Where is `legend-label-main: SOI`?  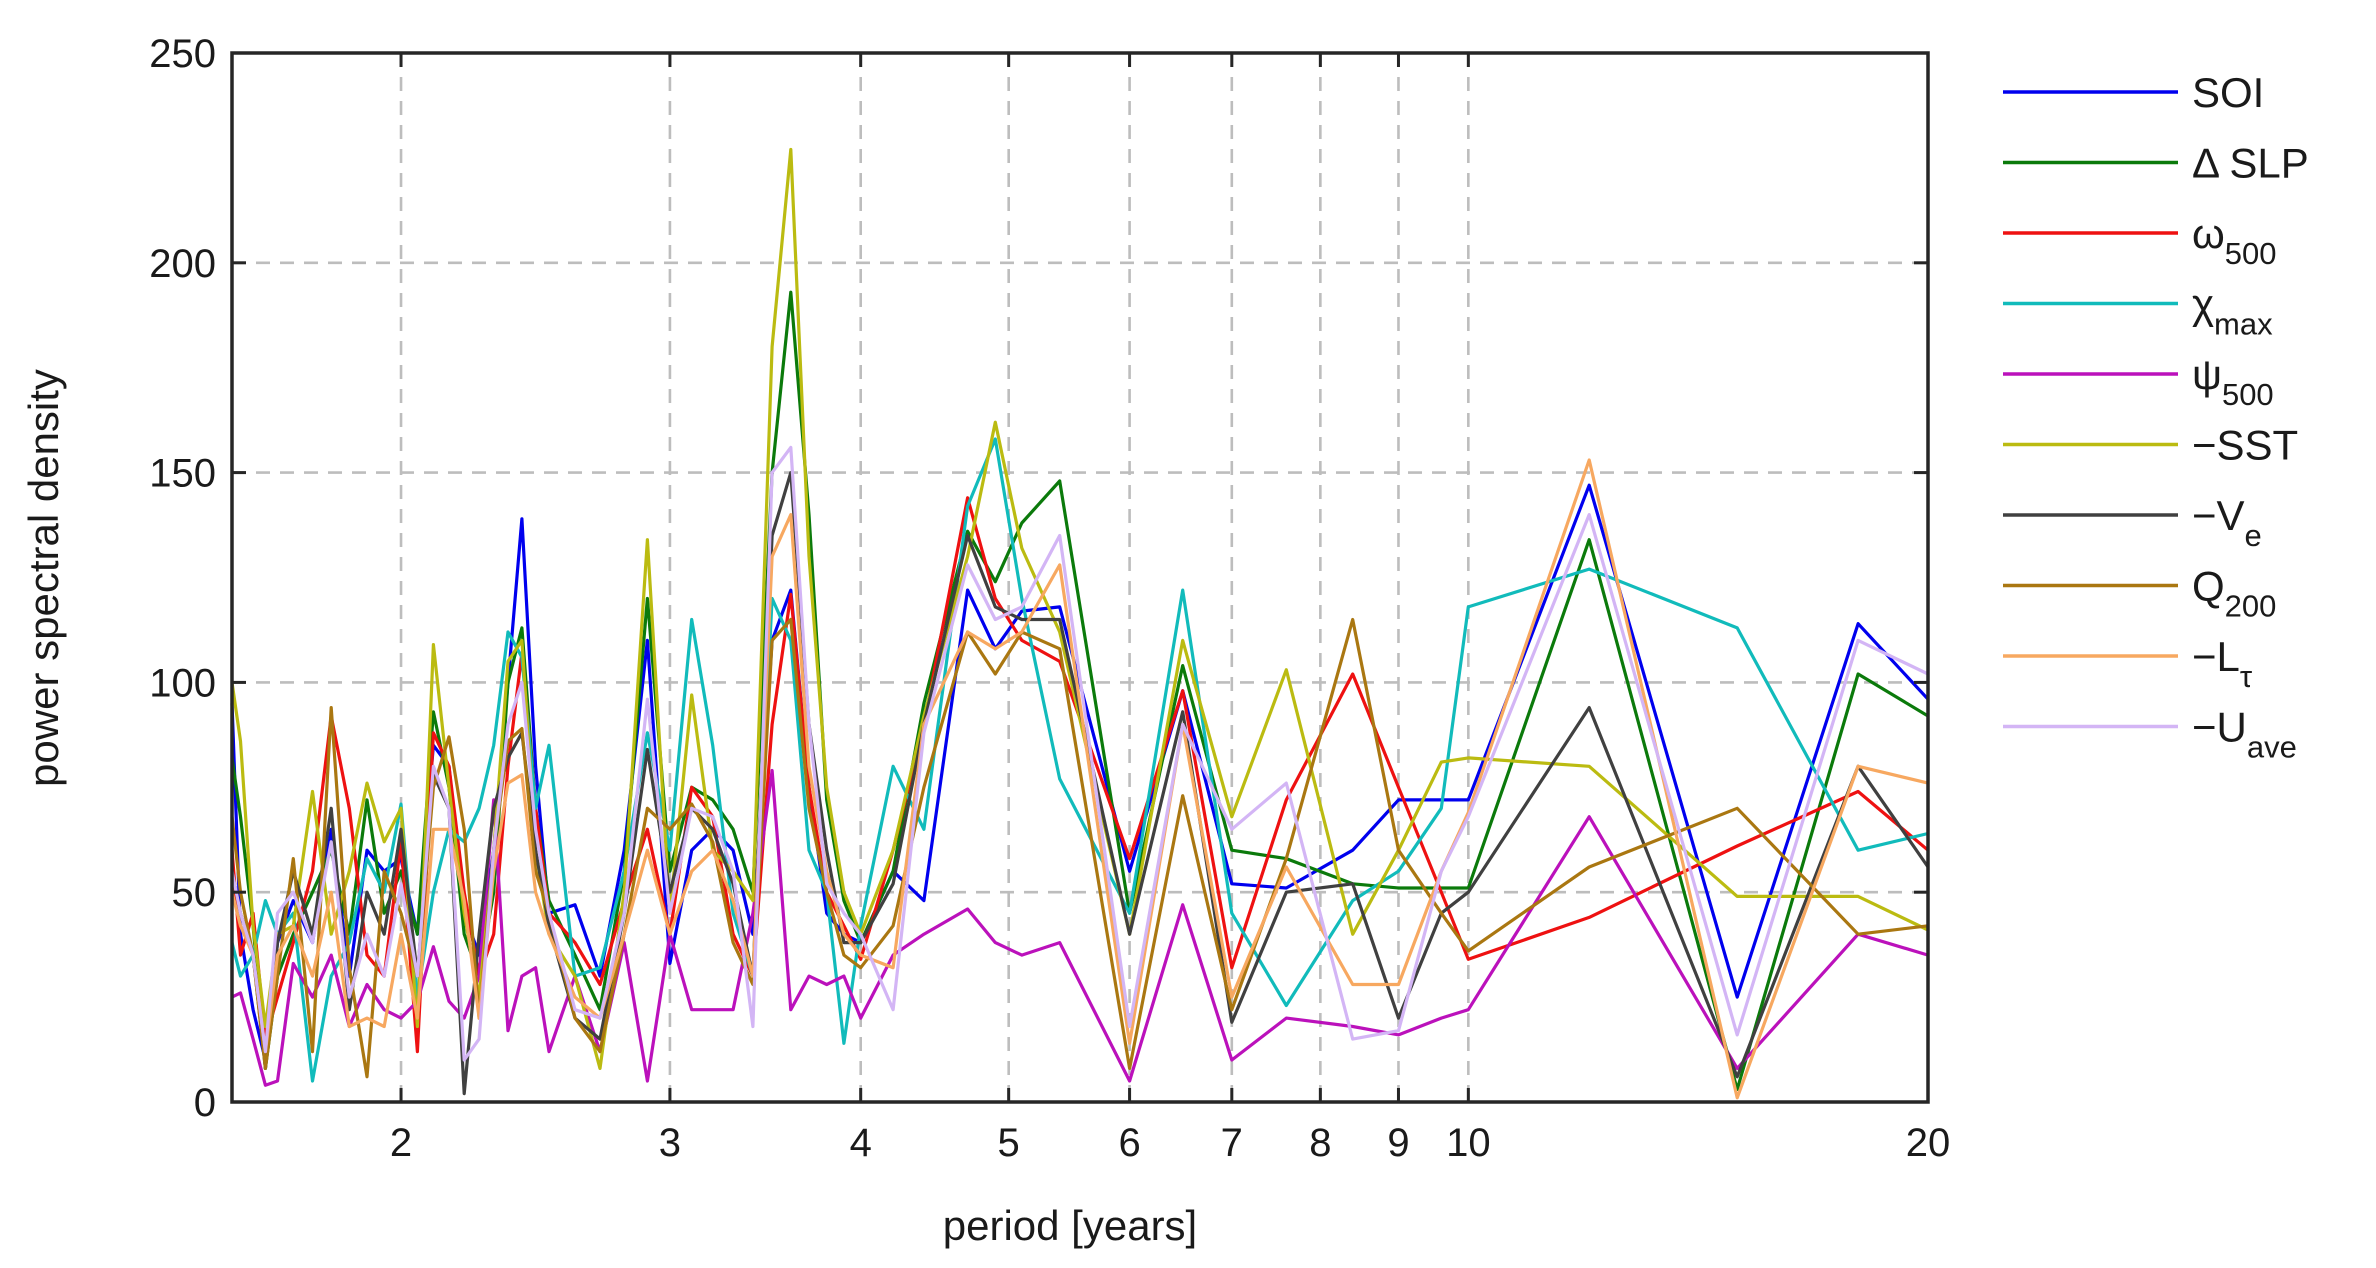
legend-label-main: SOI is located at coordinates (2228, 92).